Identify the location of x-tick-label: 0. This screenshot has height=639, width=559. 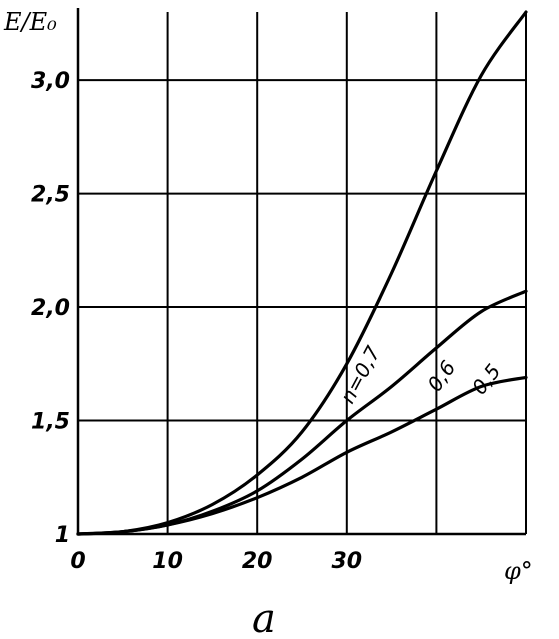
(77, 561).